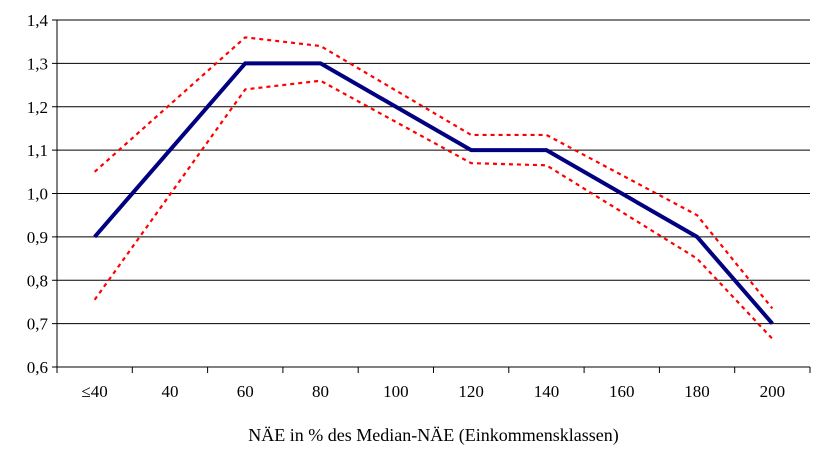  I want to click on x-tick-label: 160, so click(622, 391).